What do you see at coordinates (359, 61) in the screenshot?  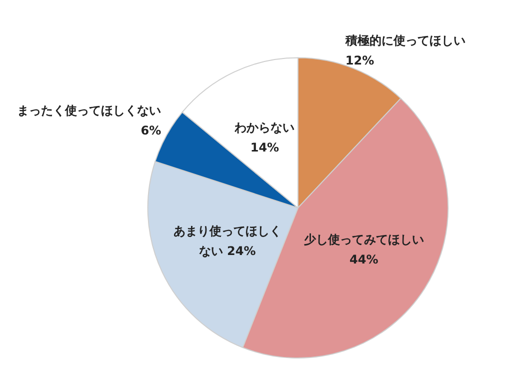 I see `data-label: 12%` at bounding box center [359, 61].